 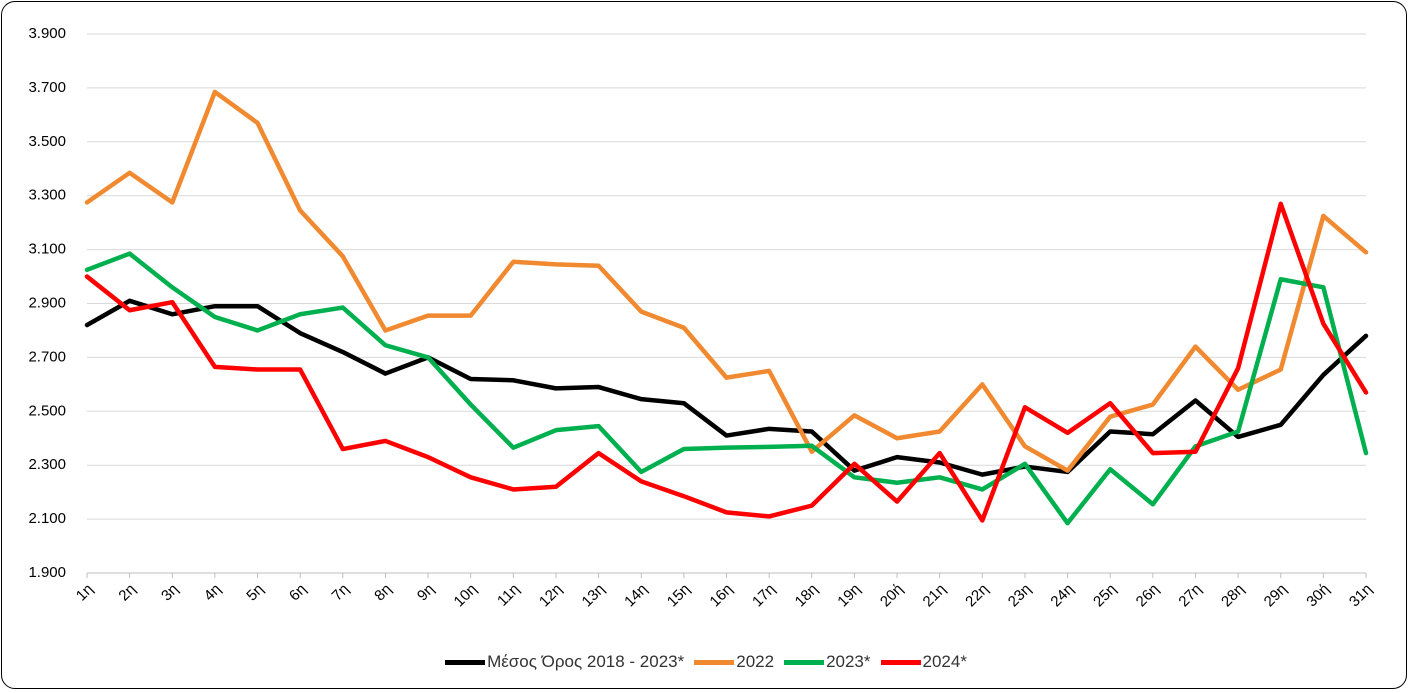 I want to click on y-tick-label: 2.300, so click(x=47, y=464).